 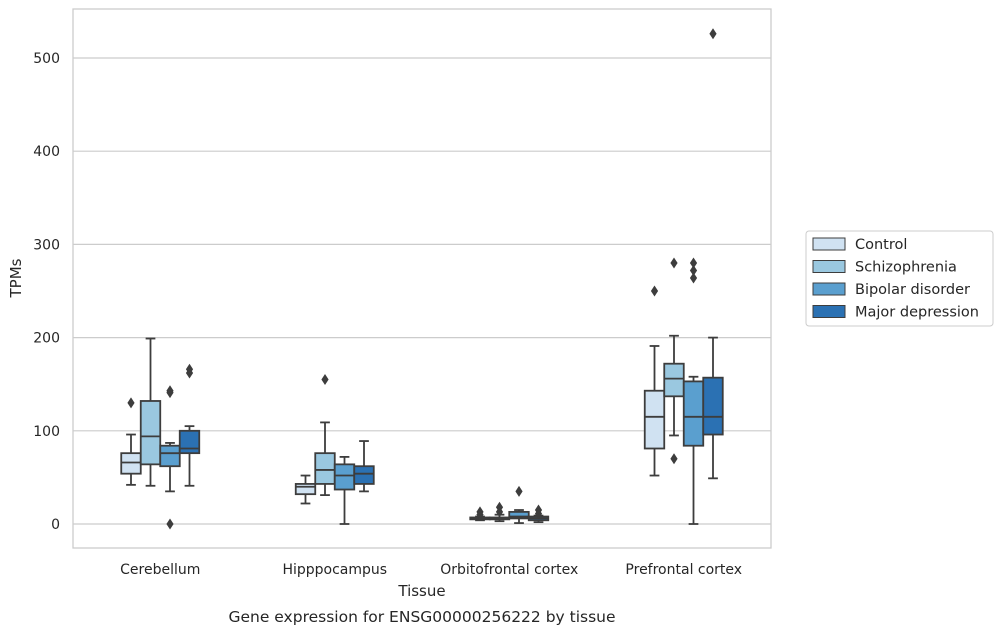 I want to click on y-tick-label: 400, so click(x=46, y=152).